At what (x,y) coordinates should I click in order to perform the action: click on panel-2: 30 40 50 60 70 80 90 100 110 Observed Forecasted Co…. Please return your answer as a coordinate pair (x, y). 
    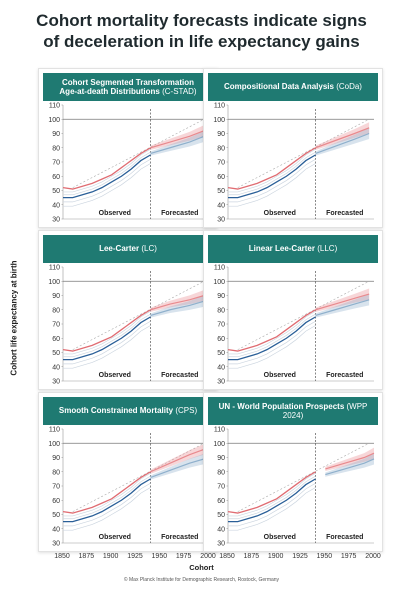
    Looking at the image, I should click on (293, 148).